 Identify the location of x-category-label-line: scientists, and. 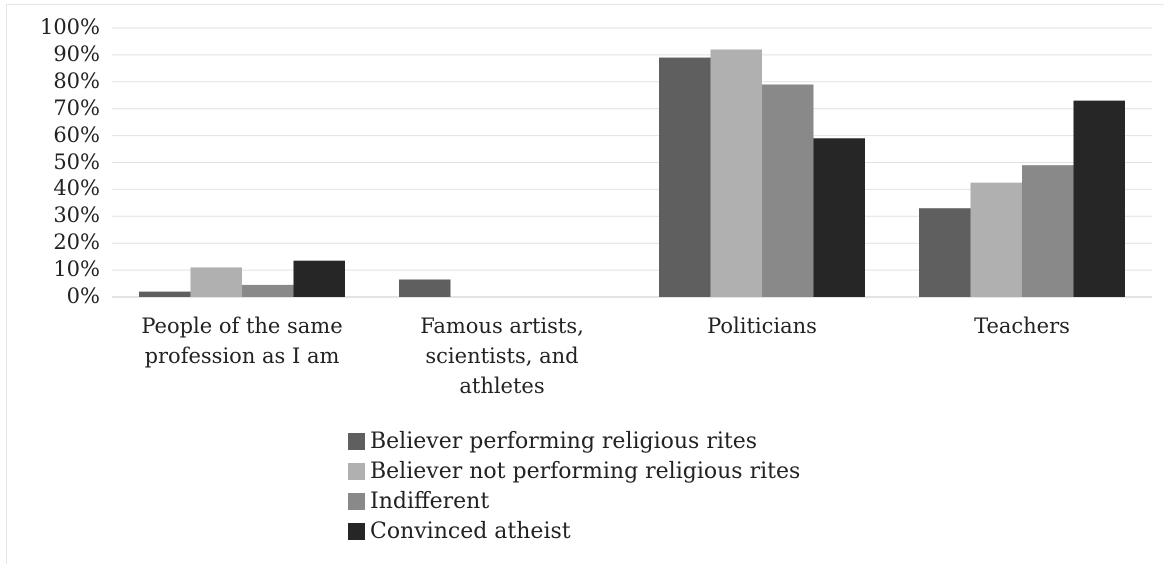
(502, 356).